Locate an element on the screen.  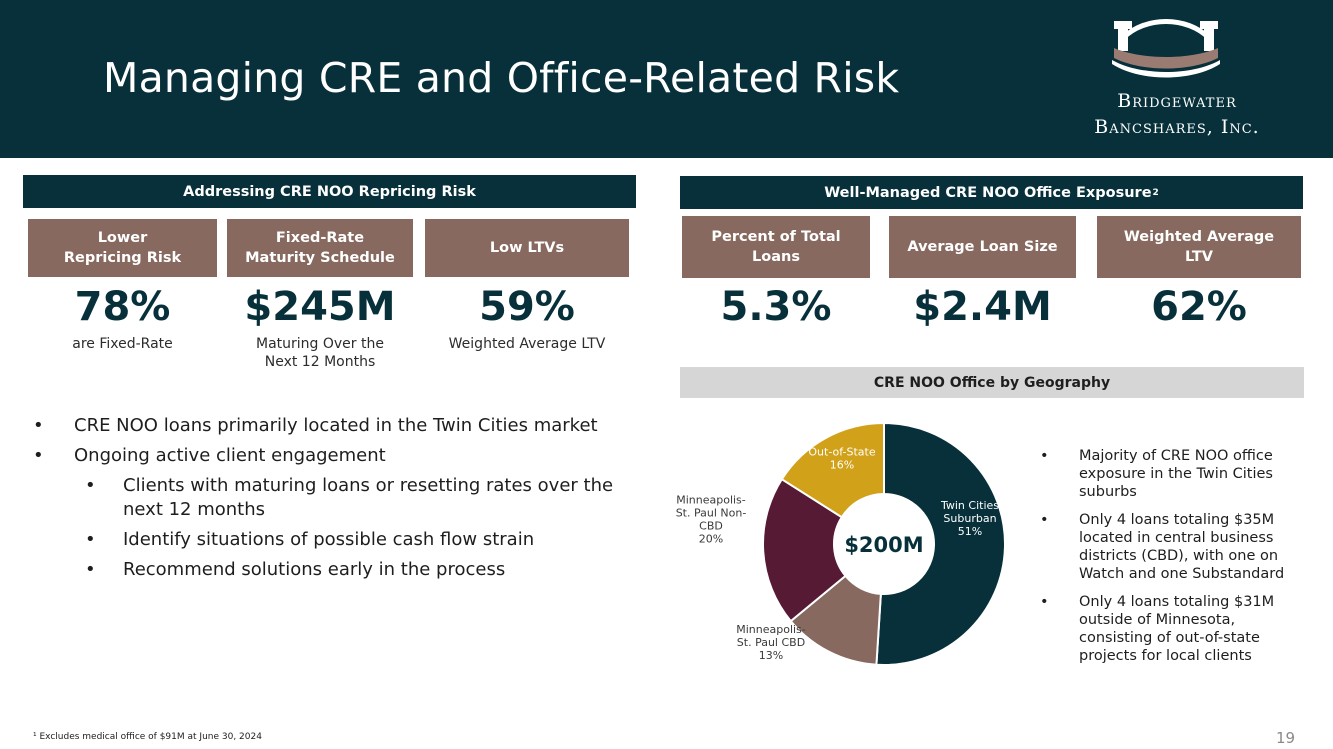
donut-slice-twin-cities-suburban is located at coordinates (941, 543).